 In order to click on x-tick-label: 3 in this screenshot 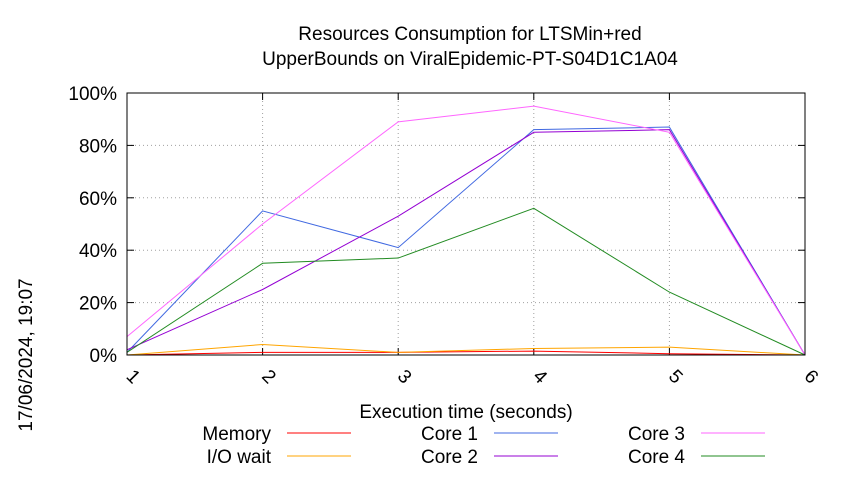, I will do `click(404, 377)`.